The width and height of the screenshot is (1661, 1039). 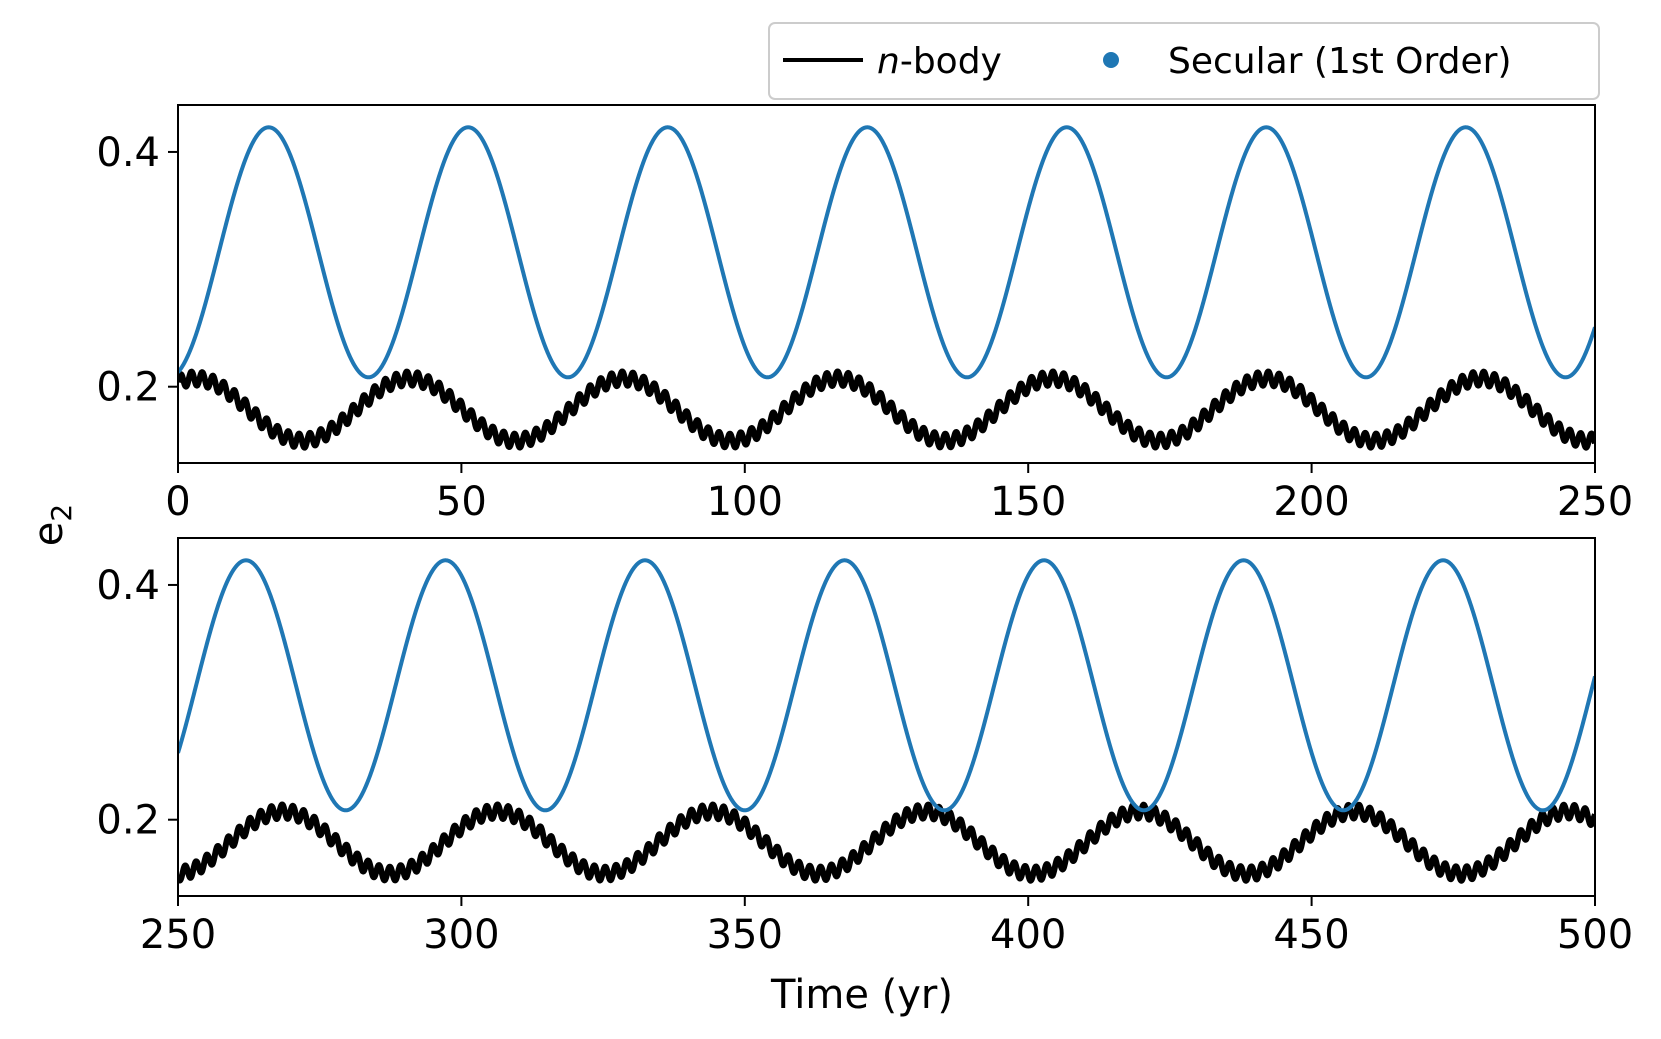 I want to click on legend-nbody-label: n-body, so click(x=939, y=61).